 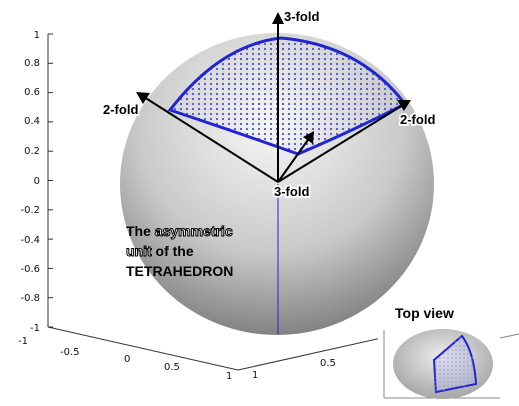 I want to click on arrow-inner-3fold, so click(x=294, y=159).